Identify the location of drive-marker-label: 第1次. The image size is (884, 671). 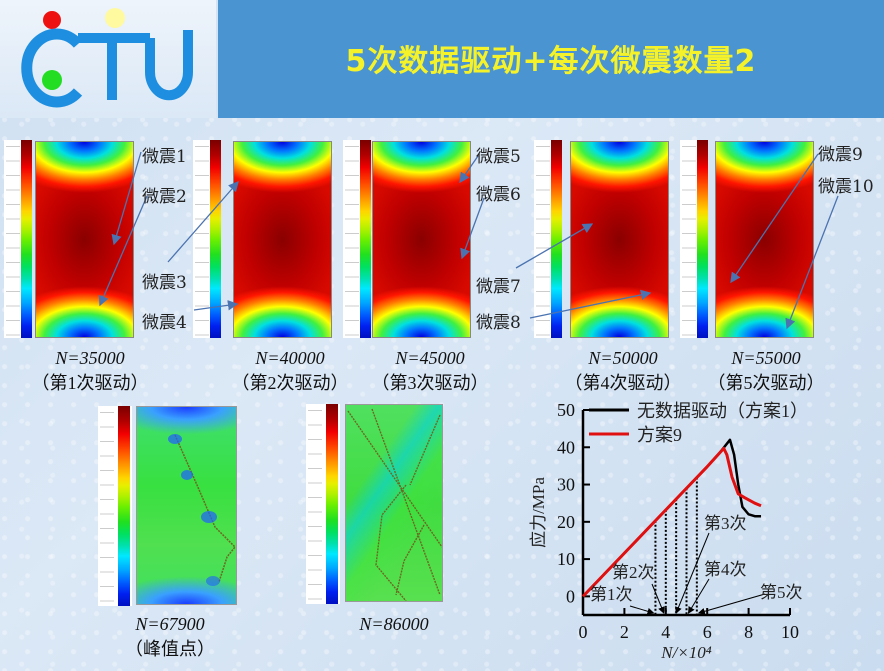
(611, 594).